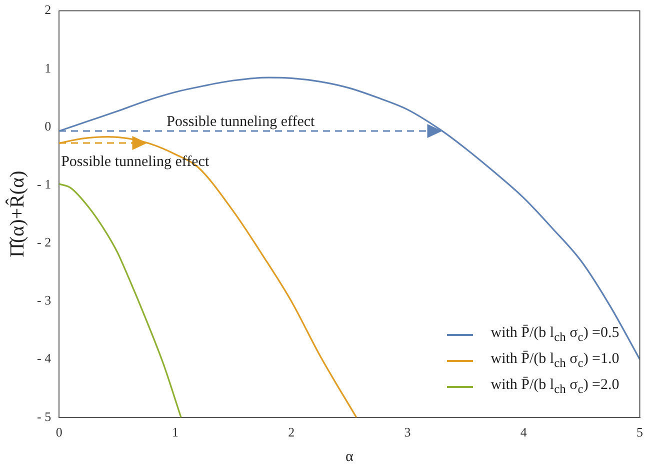 The image size is (646, 470). Describe the element at coordinates (48, 68) in the screenshot. I see `y-tick-label: 1` at that location.